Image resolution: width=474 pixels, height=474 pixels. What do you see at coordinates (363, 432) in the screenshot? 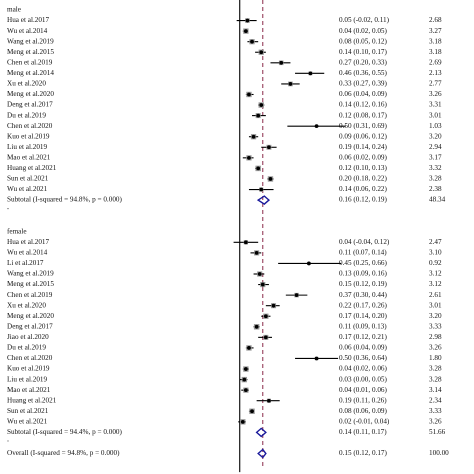
I see `subtotal-ci-value: 0.14 (0.11, 0.17)` at bounding box center [363, 432].